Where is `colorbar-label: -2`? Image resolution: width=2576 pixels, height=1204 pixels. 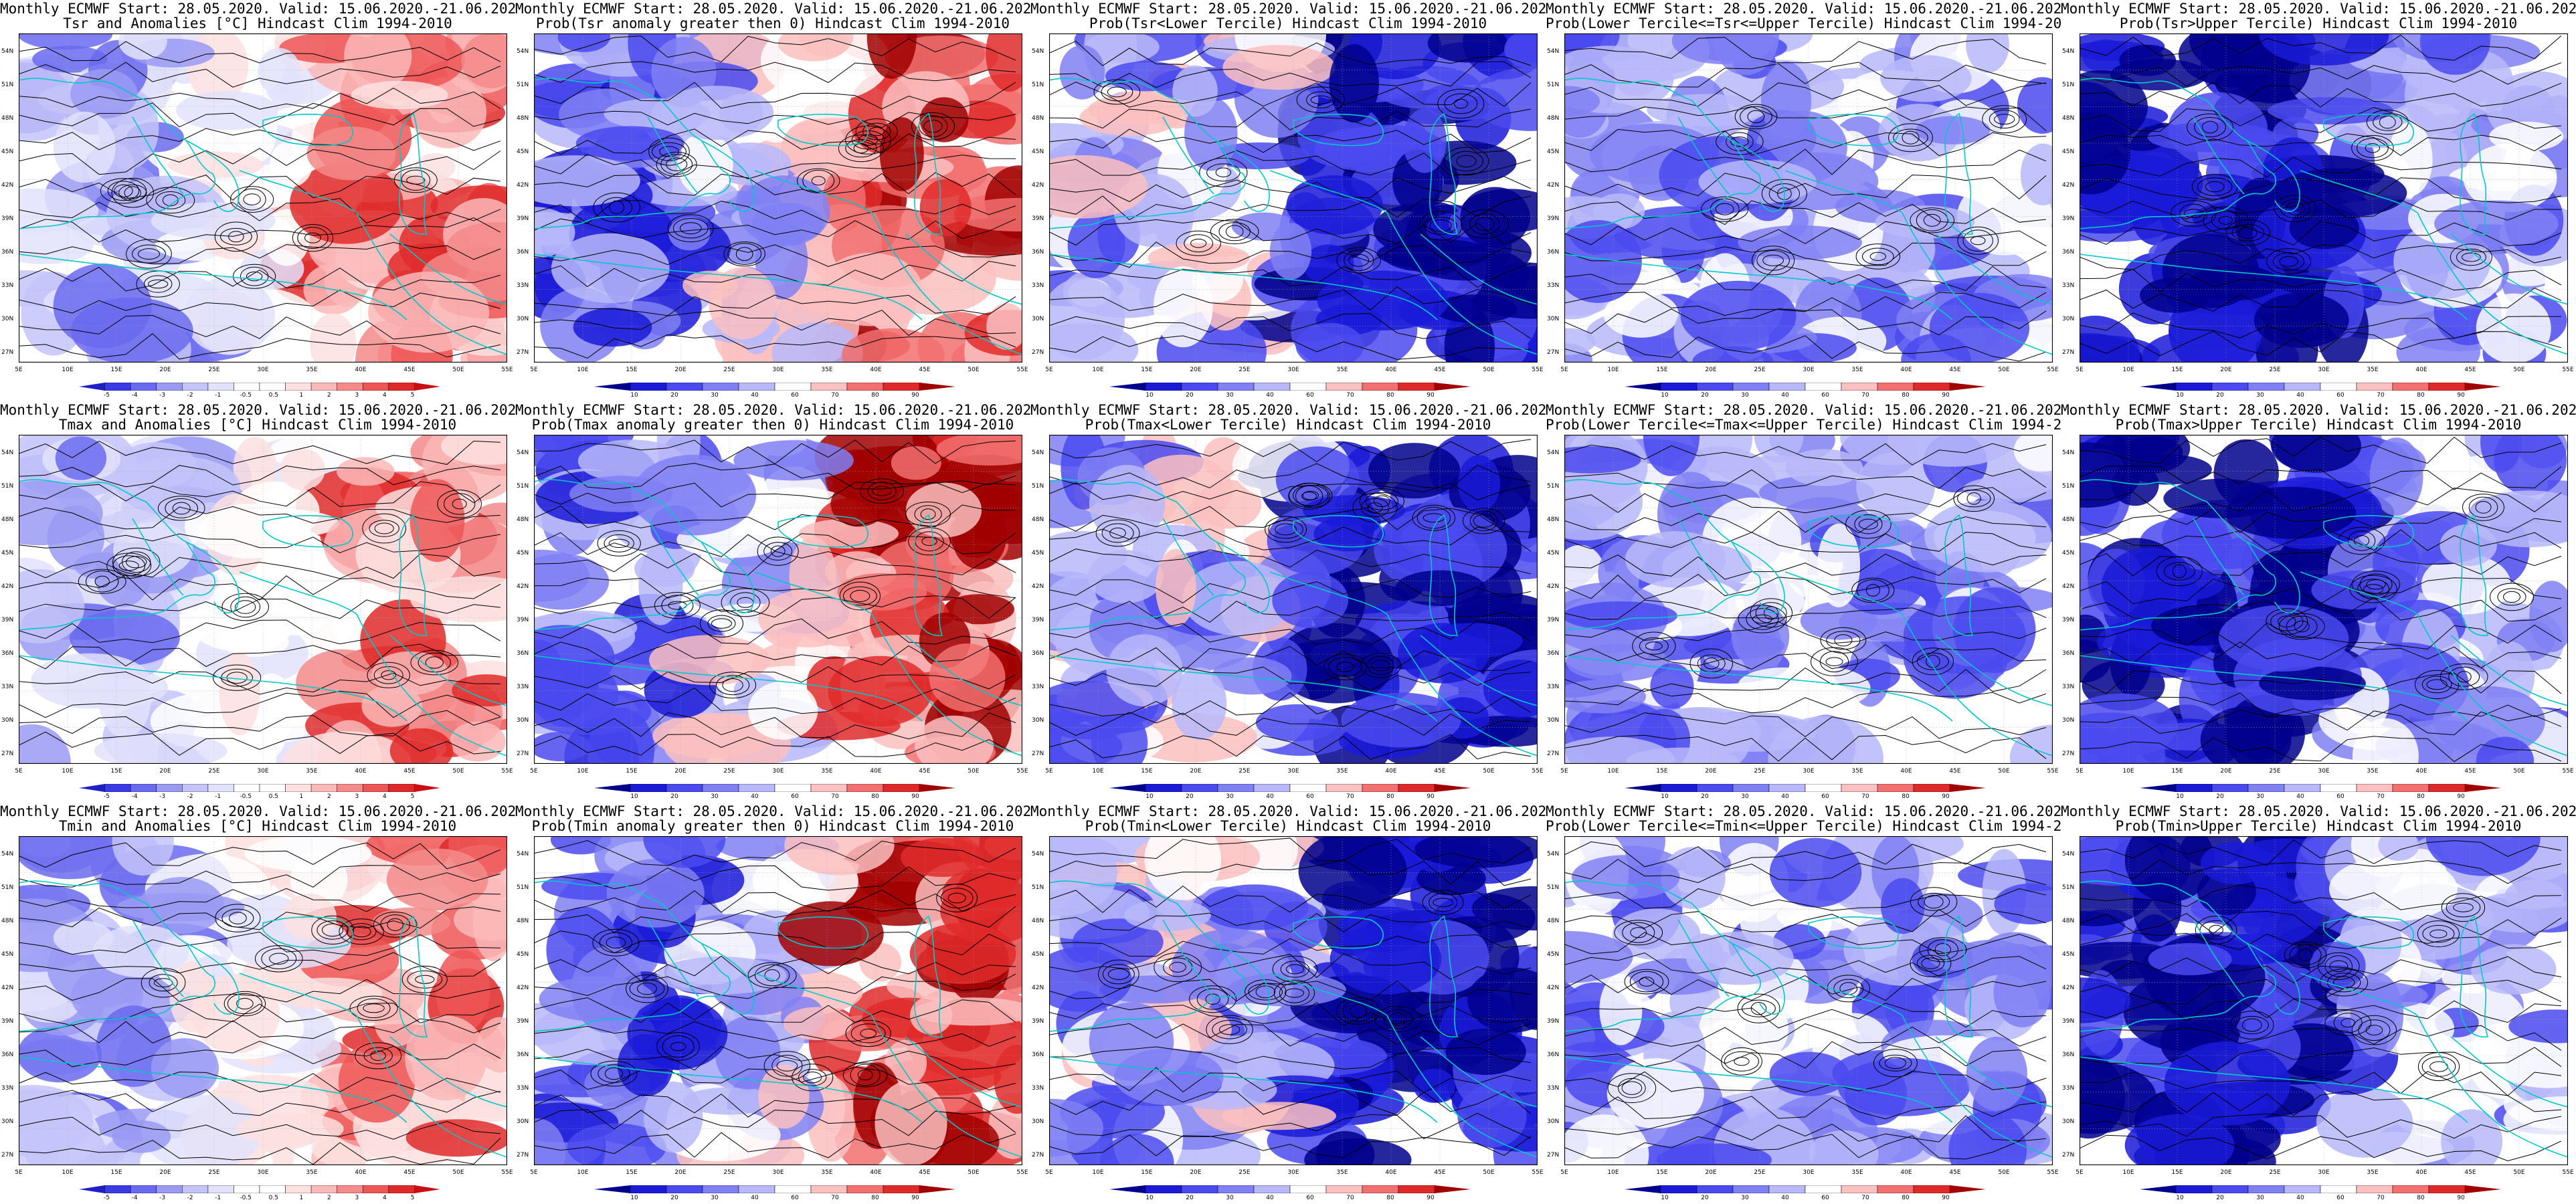
colorbar-label: -2 is located at coordinates (190, 395).